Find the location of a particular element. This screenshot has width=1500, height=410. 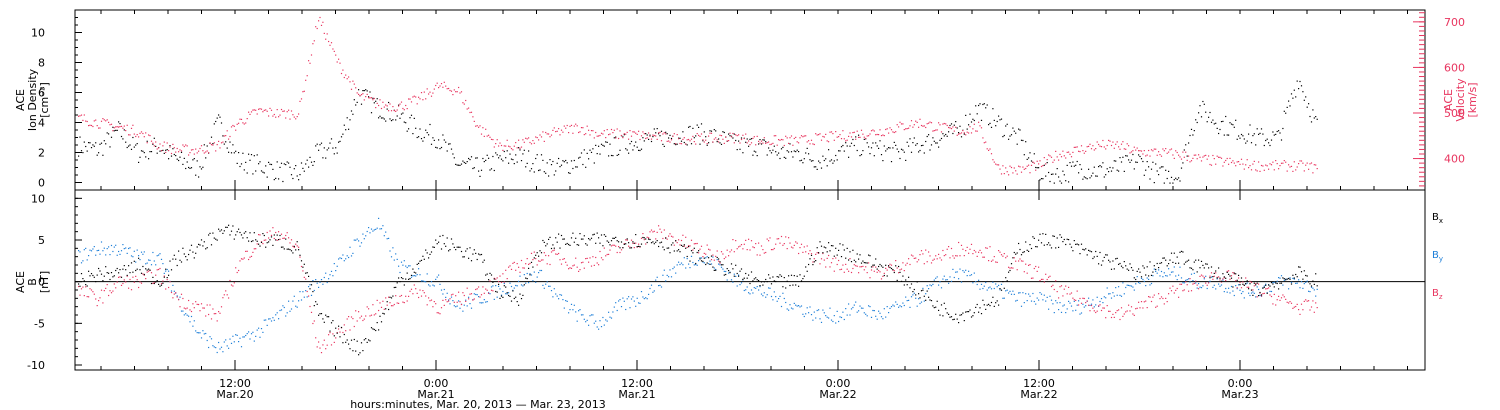

right-y-tick-label: 600 is located at coordinates (1454, 67).